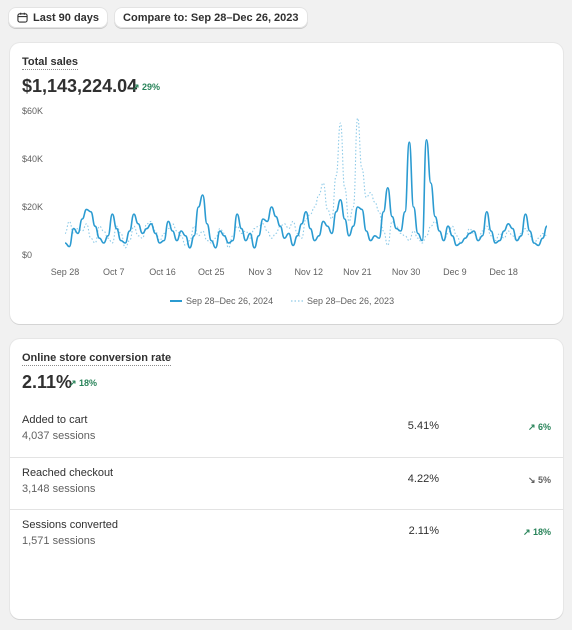 The image size is (572, 630). Describe the element at coordinates (536, 532) in the screenshot. I see `row-change: ↗ 18%` at that location.